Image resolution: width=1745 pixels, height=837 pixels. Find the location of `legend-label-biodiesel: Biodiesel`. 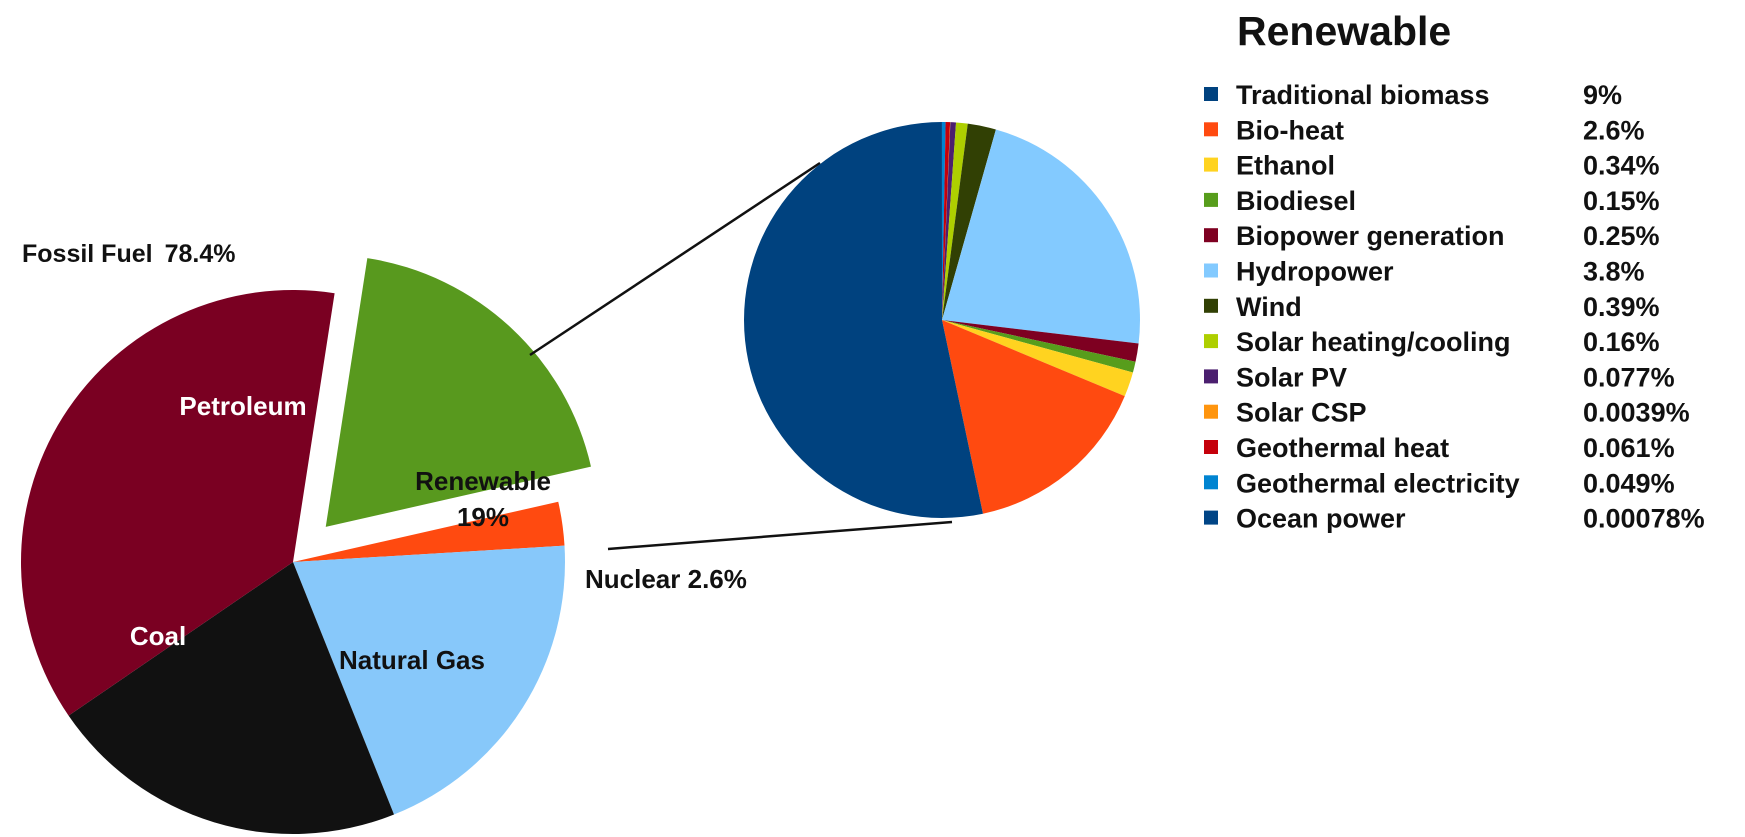

legend-label-biodiesel: Biodiesel is located at coordinates (1296, 201).